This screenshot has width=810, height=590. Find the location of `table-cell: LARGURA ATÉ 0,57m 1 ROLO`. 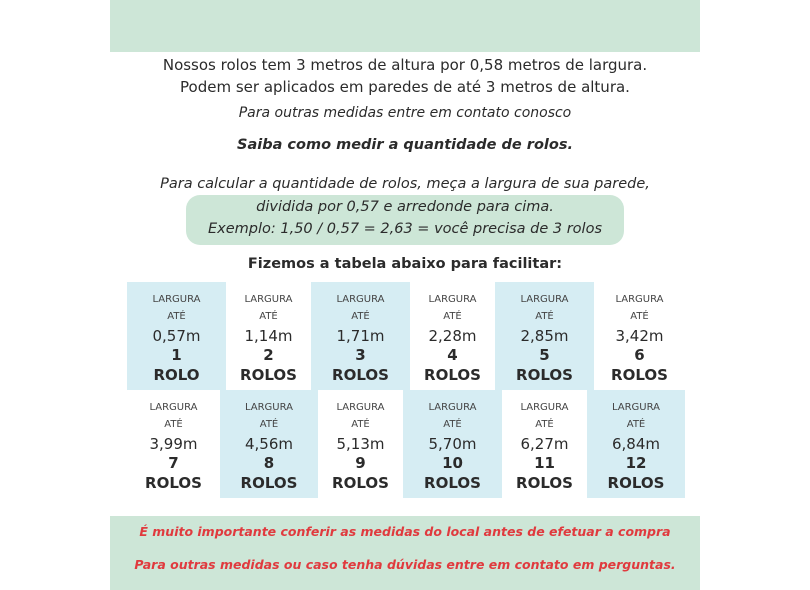

table-cell: LARGURA ATÉ 0,57m 1 ROLO is located at coordinates (176, 336).